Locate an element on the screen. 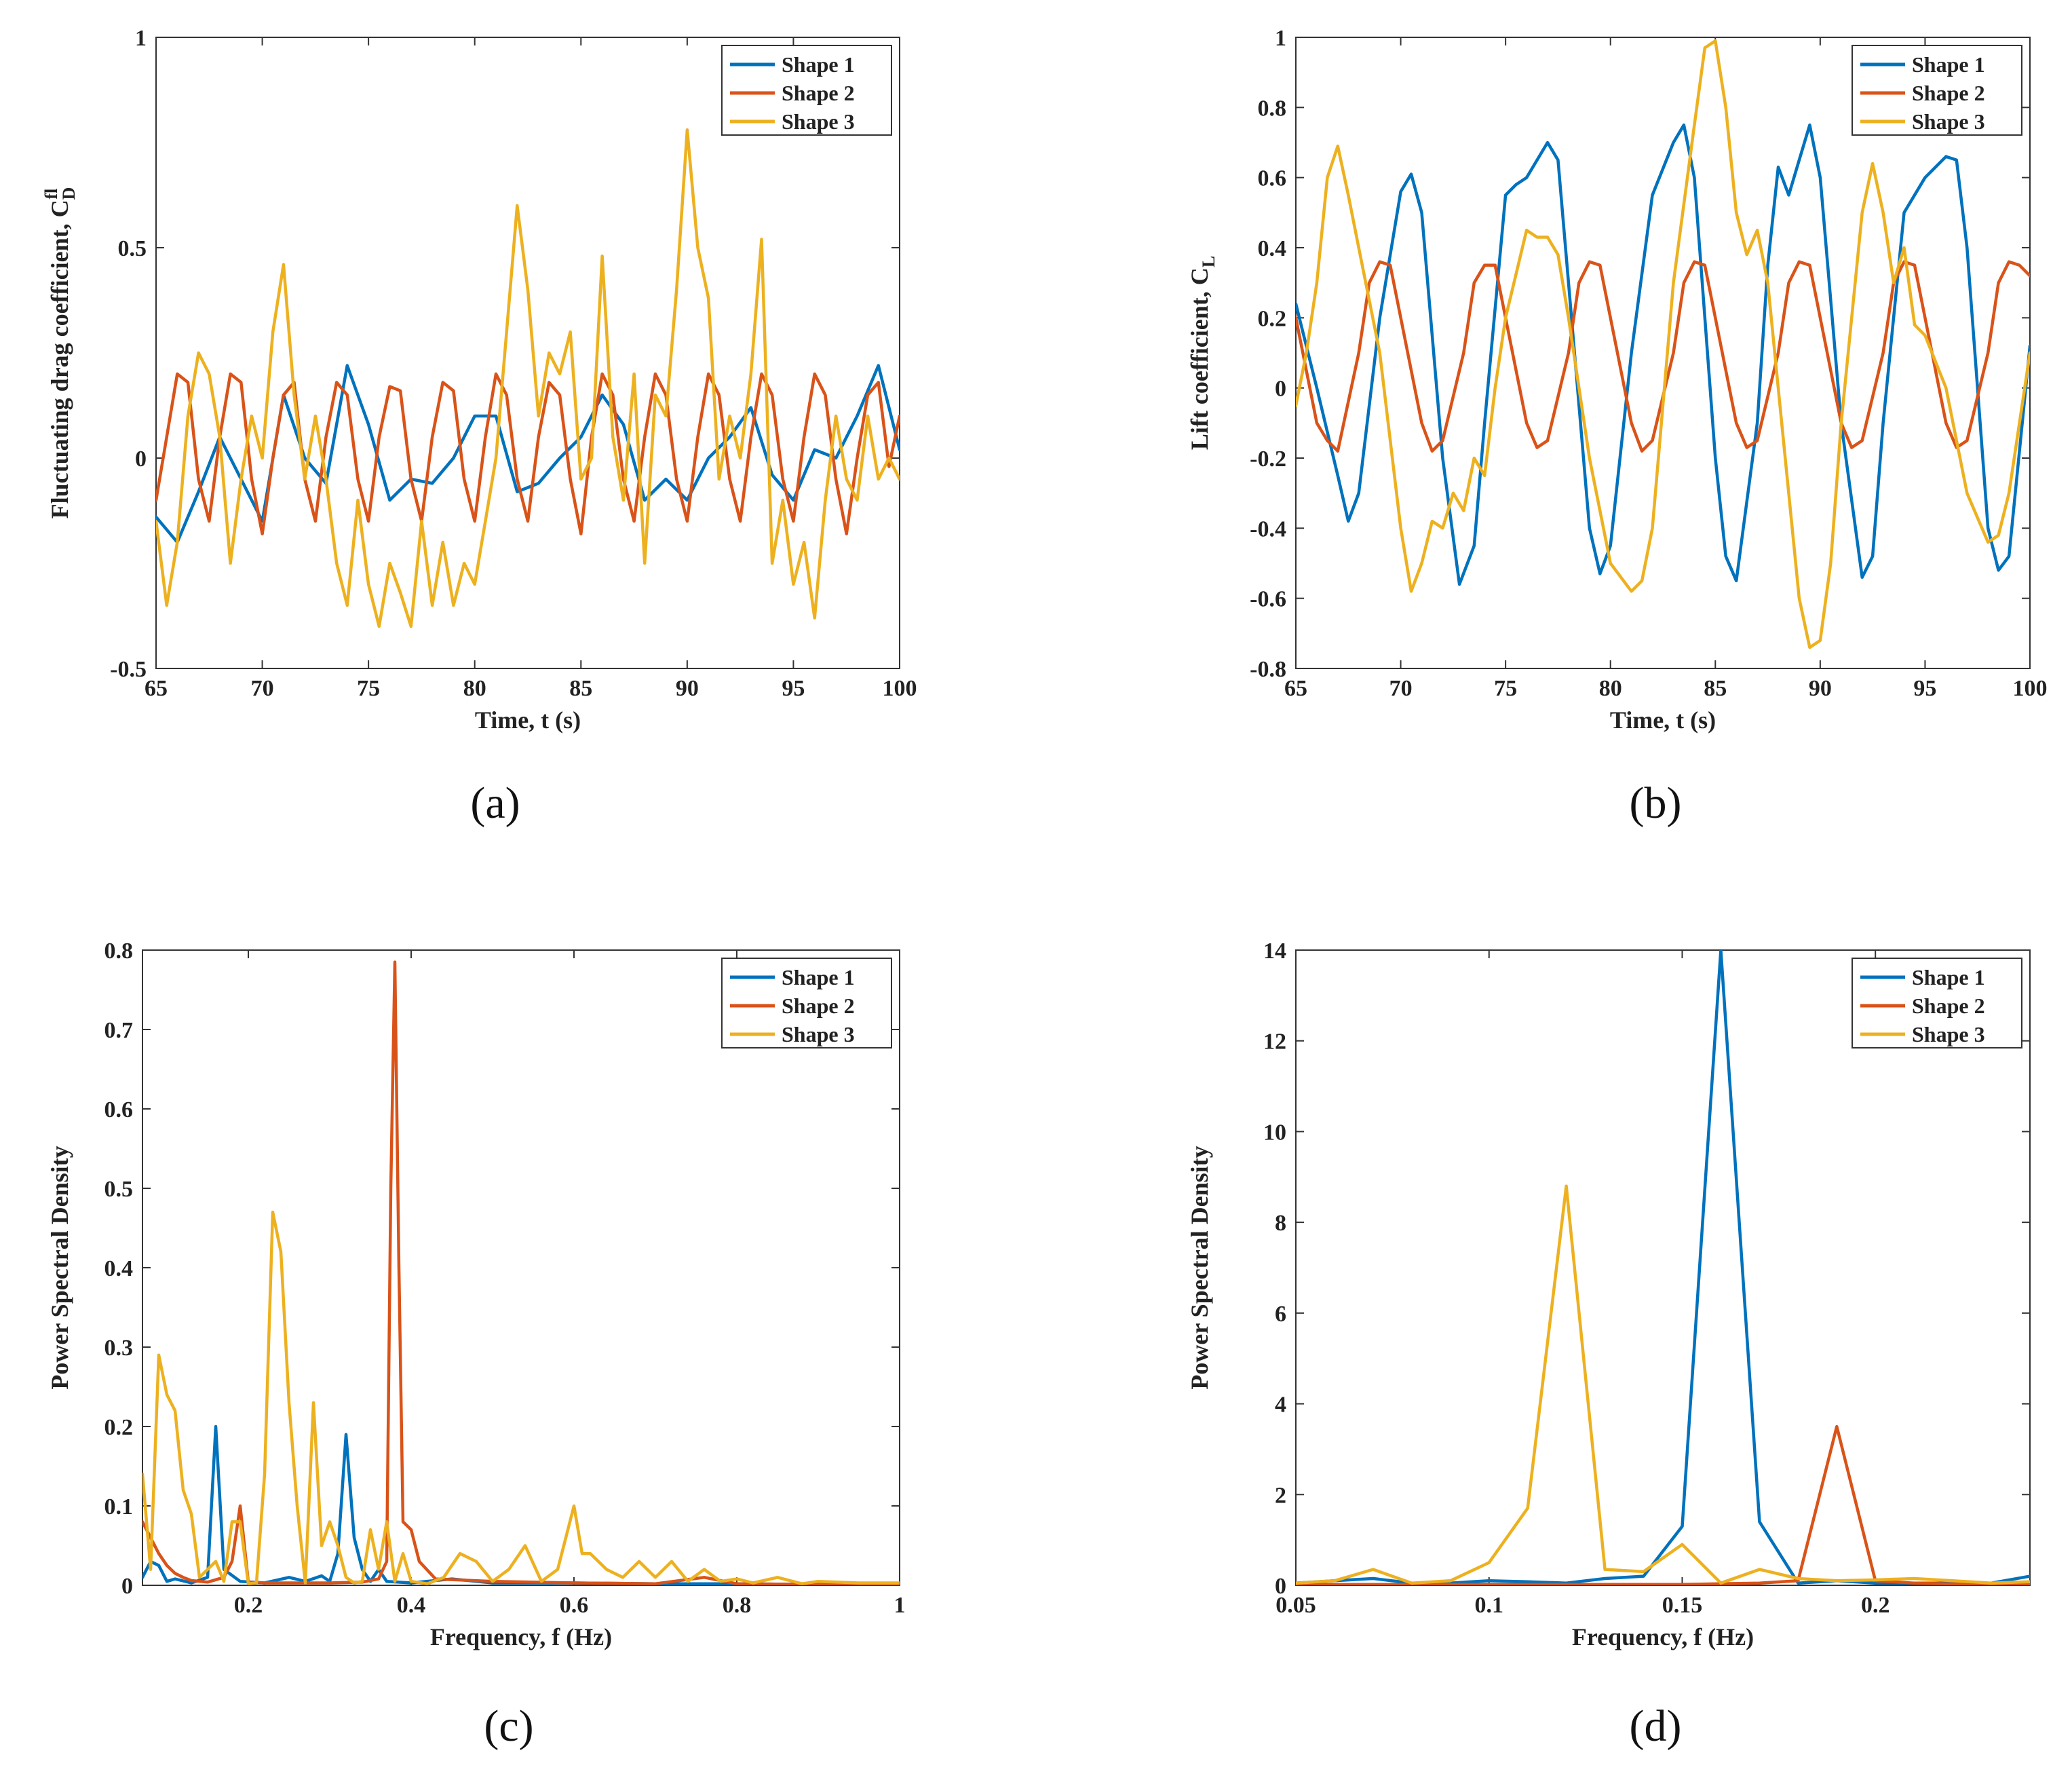 The width and height of the screenshot is (2072, 1776). y-tick-label: 0.7 is located at coordinates (119, 1031).